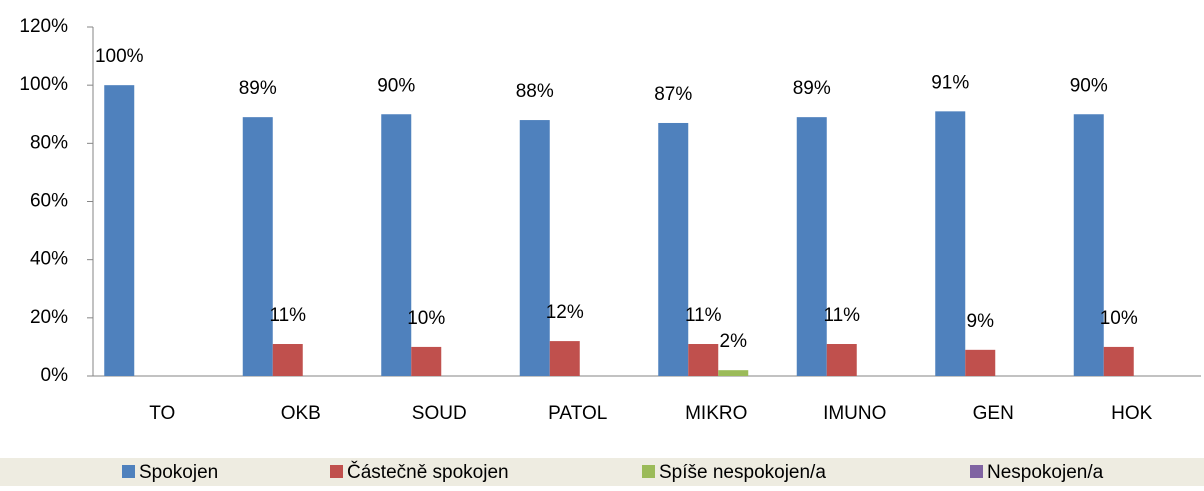 The image size is (1204, 491). Describe the element at coordinates (950, 82) in the screenshot. I see `data-label: 91%` at that location.